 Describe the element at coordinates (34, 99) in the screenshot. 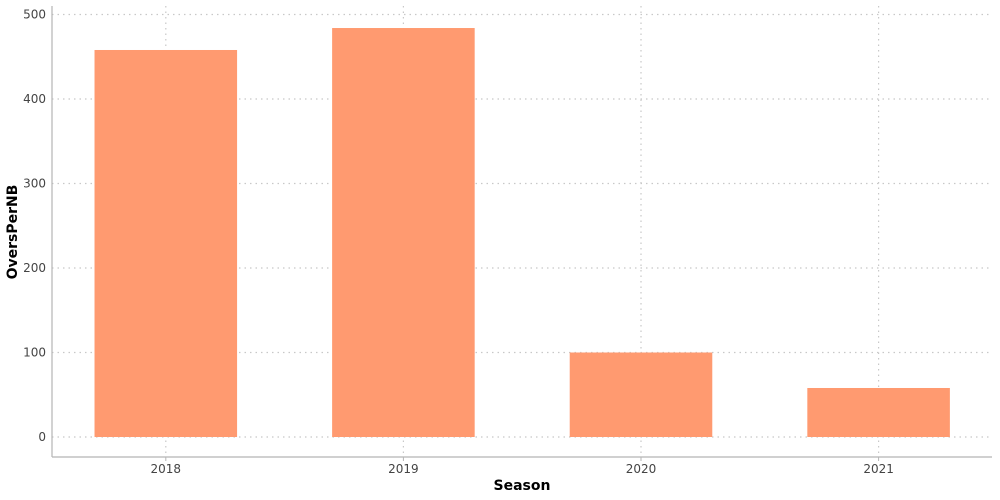

I see `y-tick-label: 400` at that location.